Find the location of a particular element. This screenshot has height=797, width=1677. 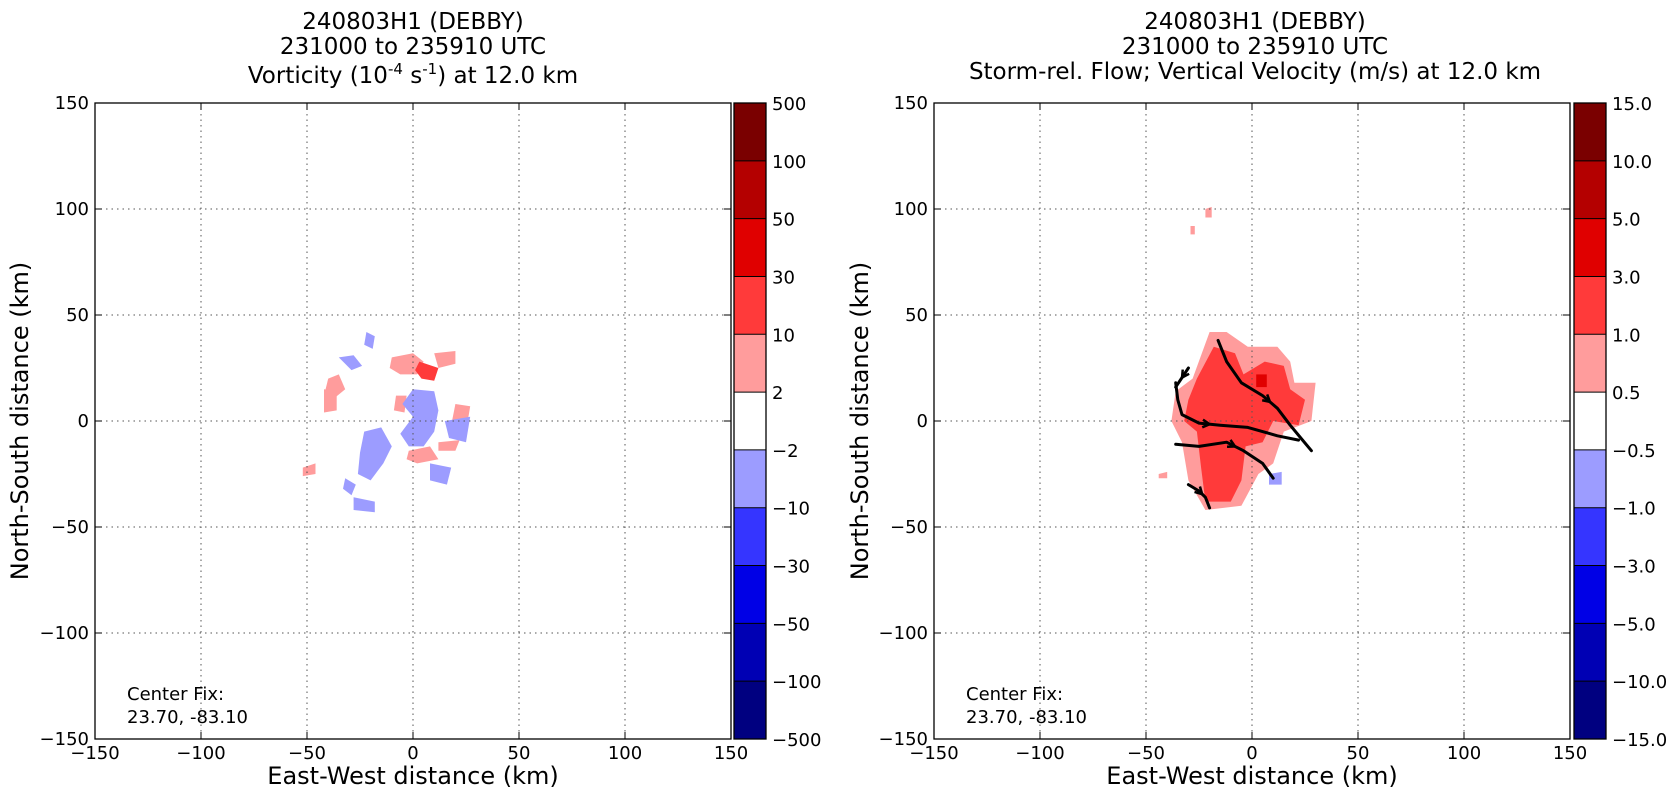

contour-regions is located at coordinates (386, 422).